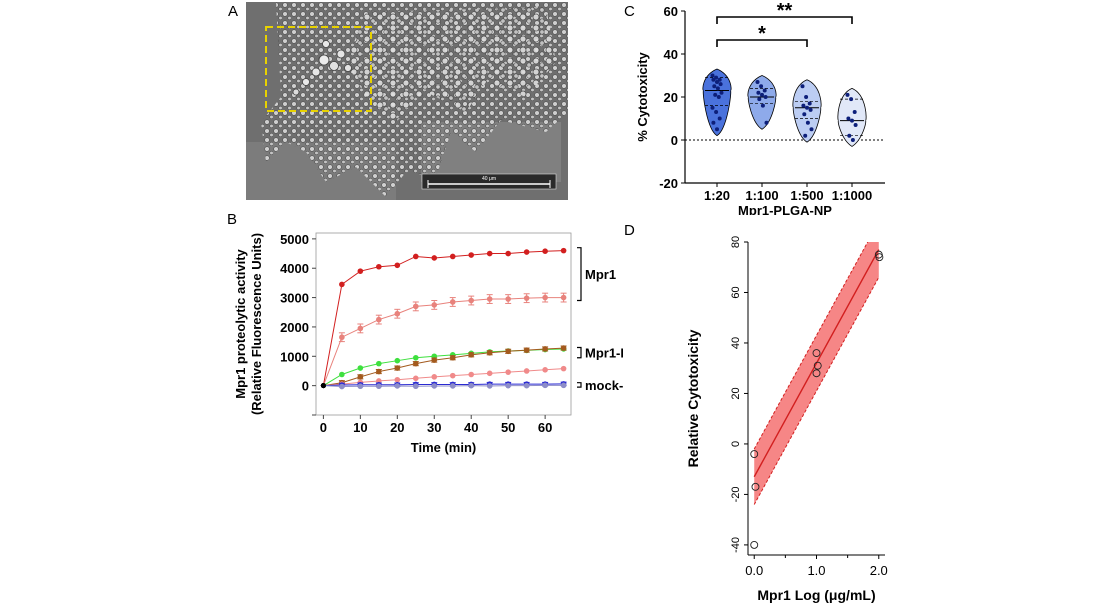 The width and height of the screenshot is (1112, 604). What do you see at coordinates (294, 239) in the screenshot?
I see `y-tick-label: 5000` at bounding box center [294, 239].